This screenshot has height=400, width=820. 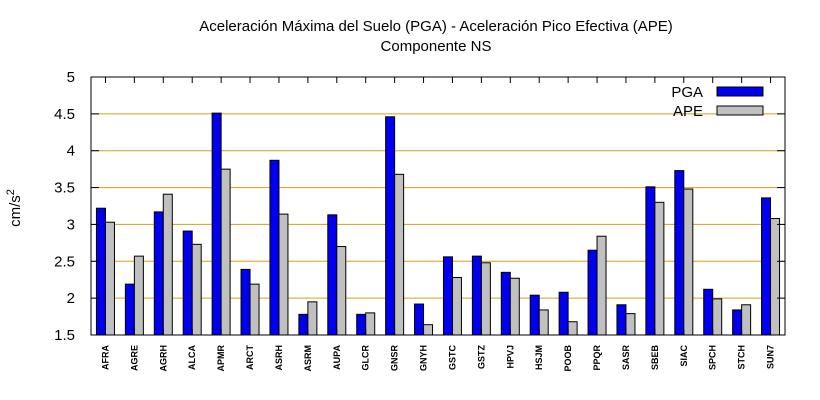 What do you see at coordinates (688, 111) in the screenshot?
I see `legend-label-ape: APE` at bounding box center [688, 111].